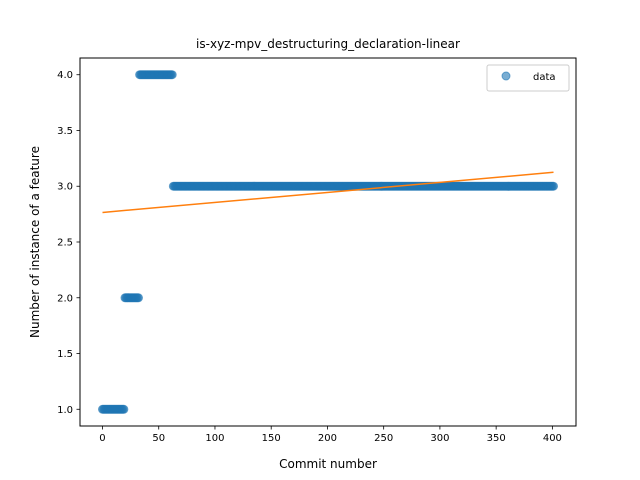 This screenshot has height=480, width=640. I want to click on legend-marker, so click(506, 76).